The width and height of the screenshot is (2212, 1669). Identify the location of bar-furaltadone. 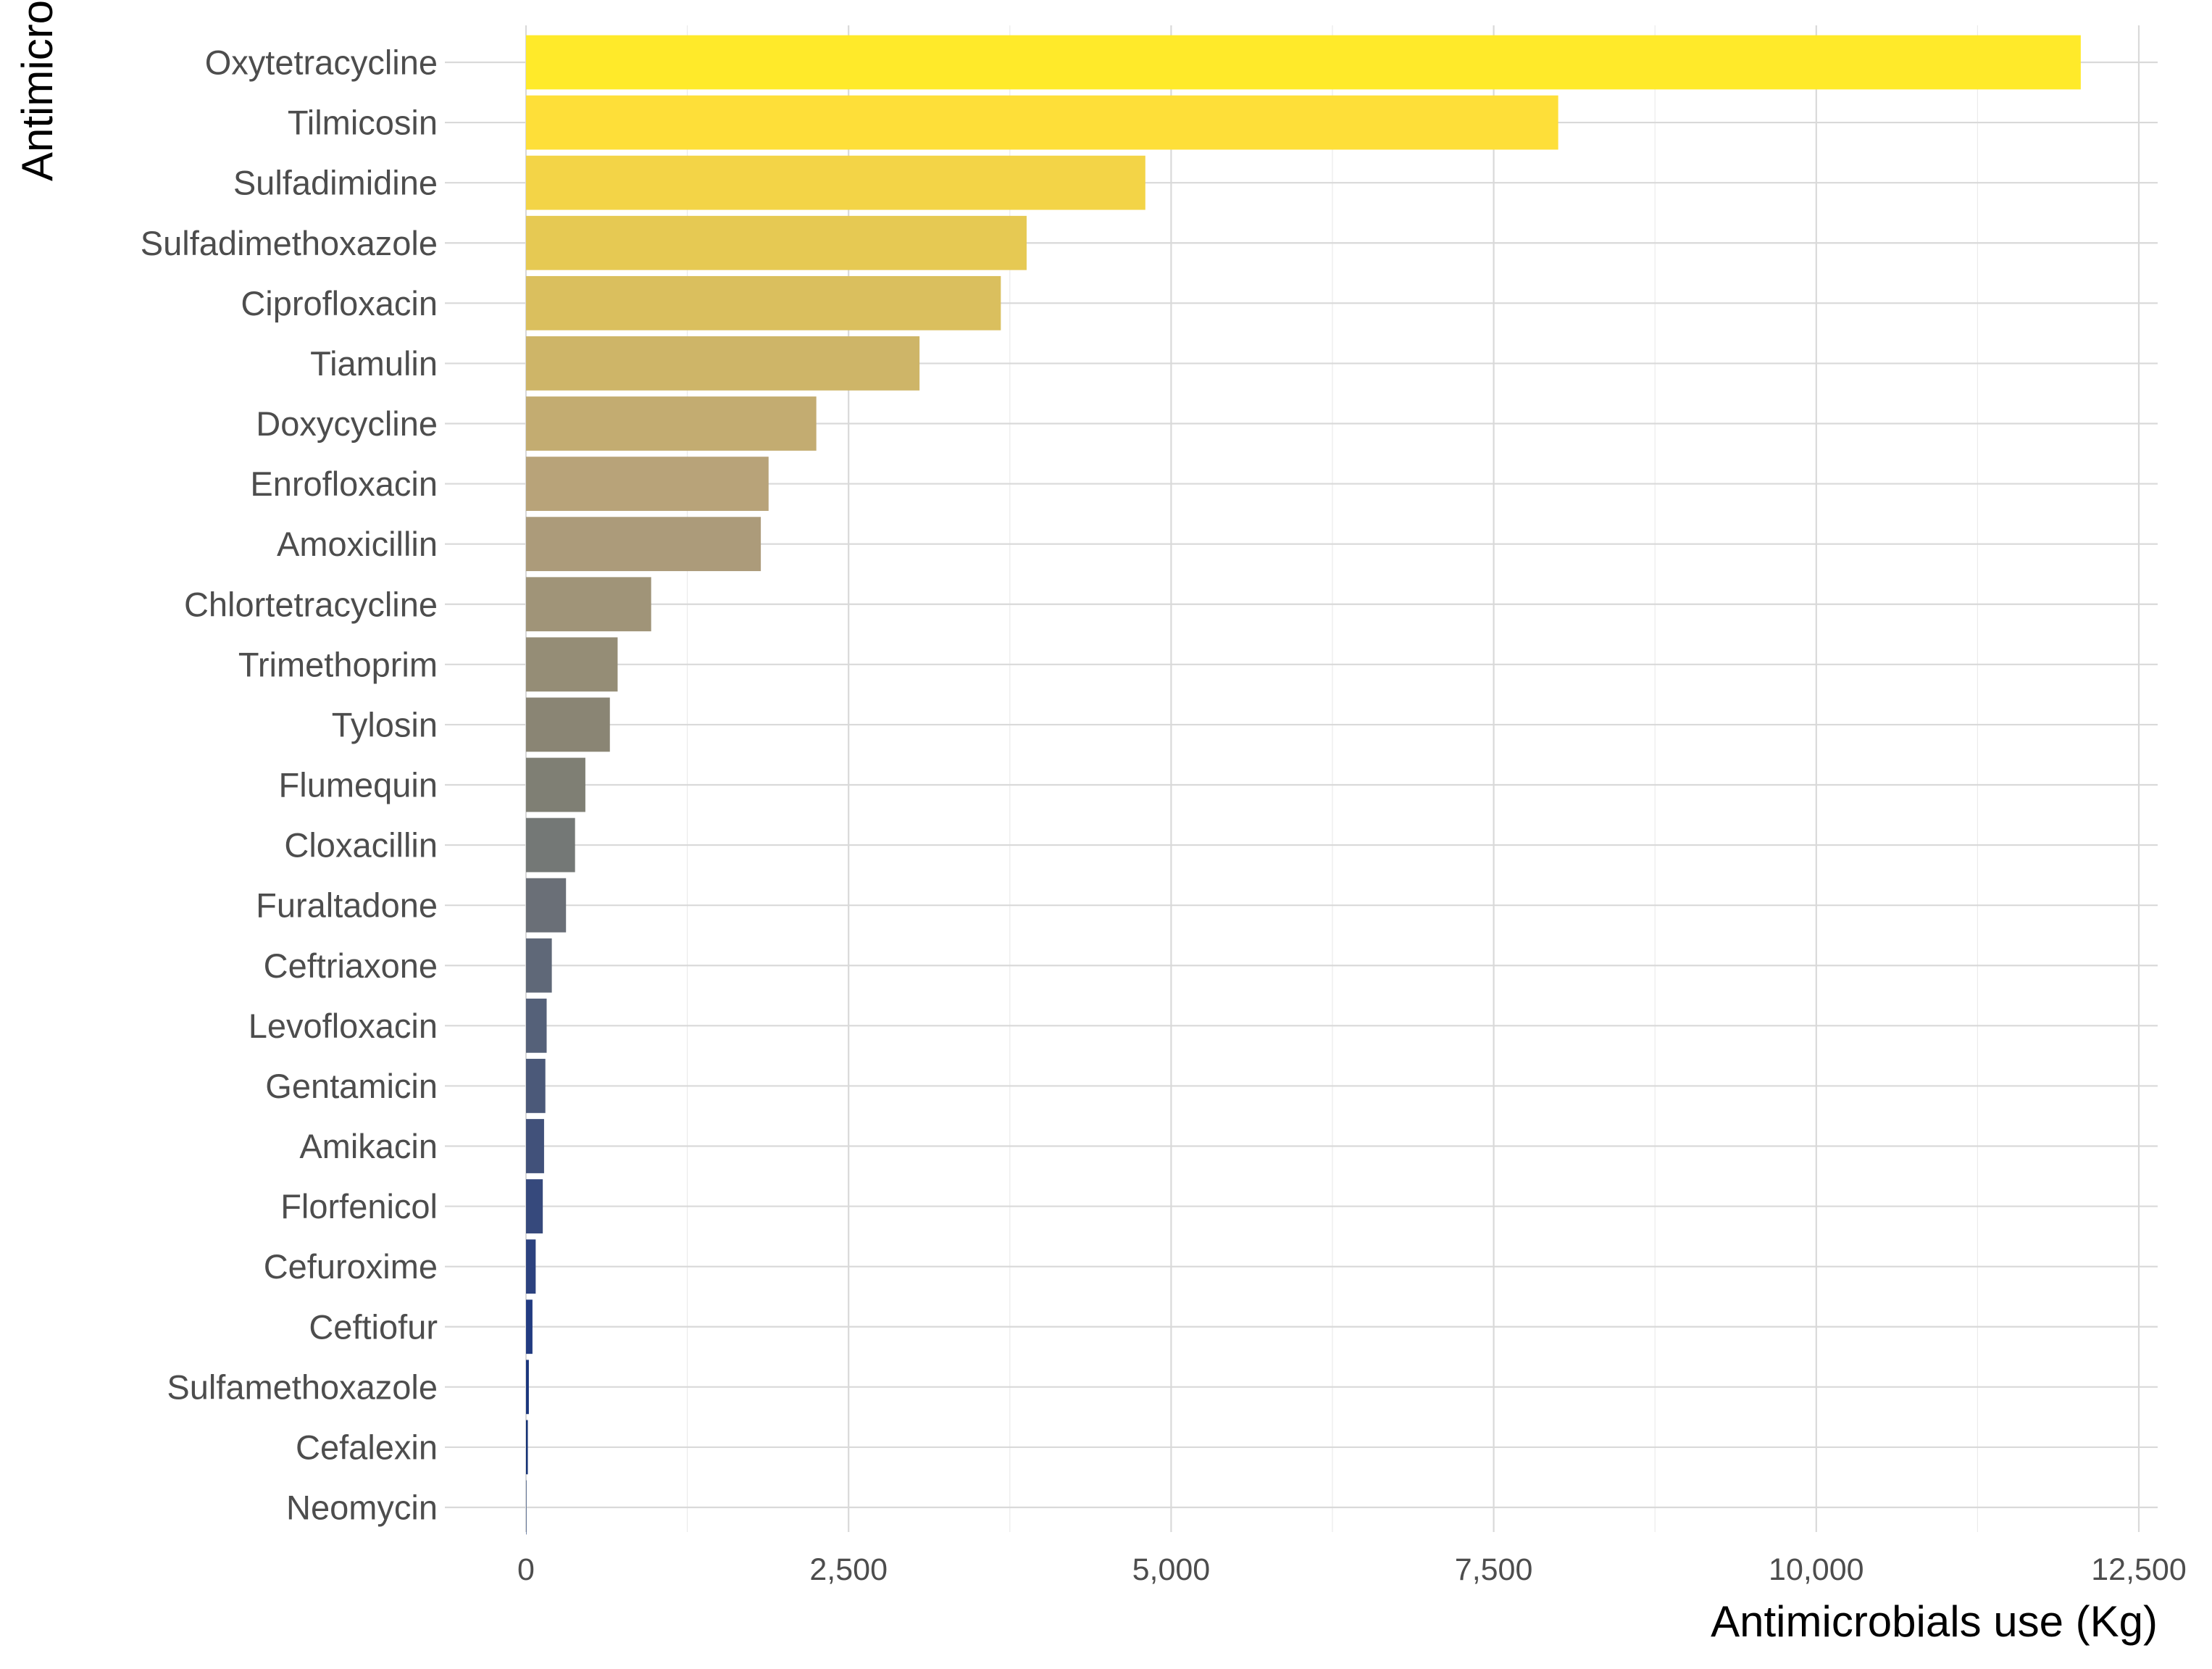
(546, 905).